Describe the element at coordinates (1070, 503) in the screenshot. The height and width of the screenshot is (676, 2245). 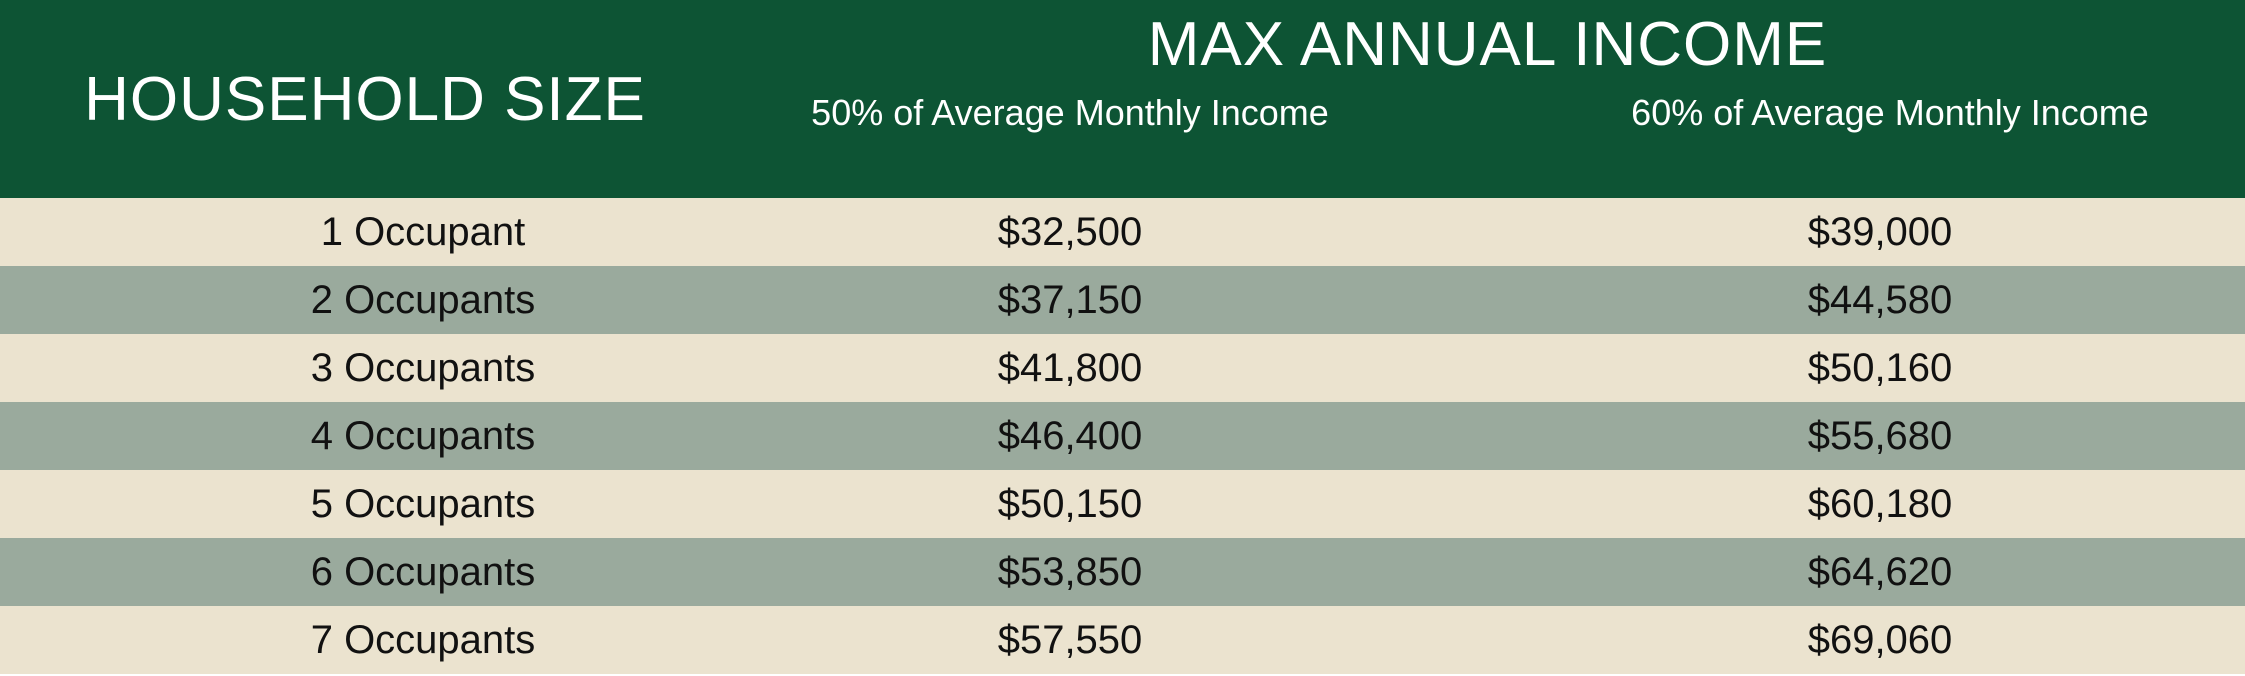
I see `income-50-cell: $50,150` at that location.